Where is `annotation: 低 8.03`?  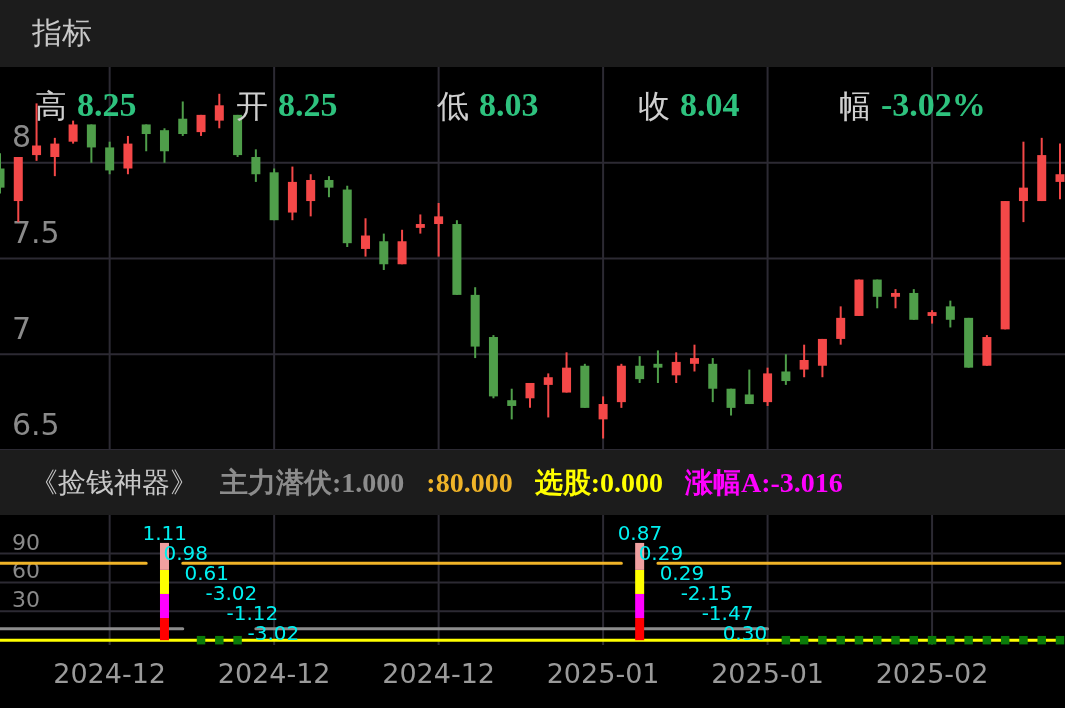 annotation: 低 8.03 is located at coordinates (488, 105).